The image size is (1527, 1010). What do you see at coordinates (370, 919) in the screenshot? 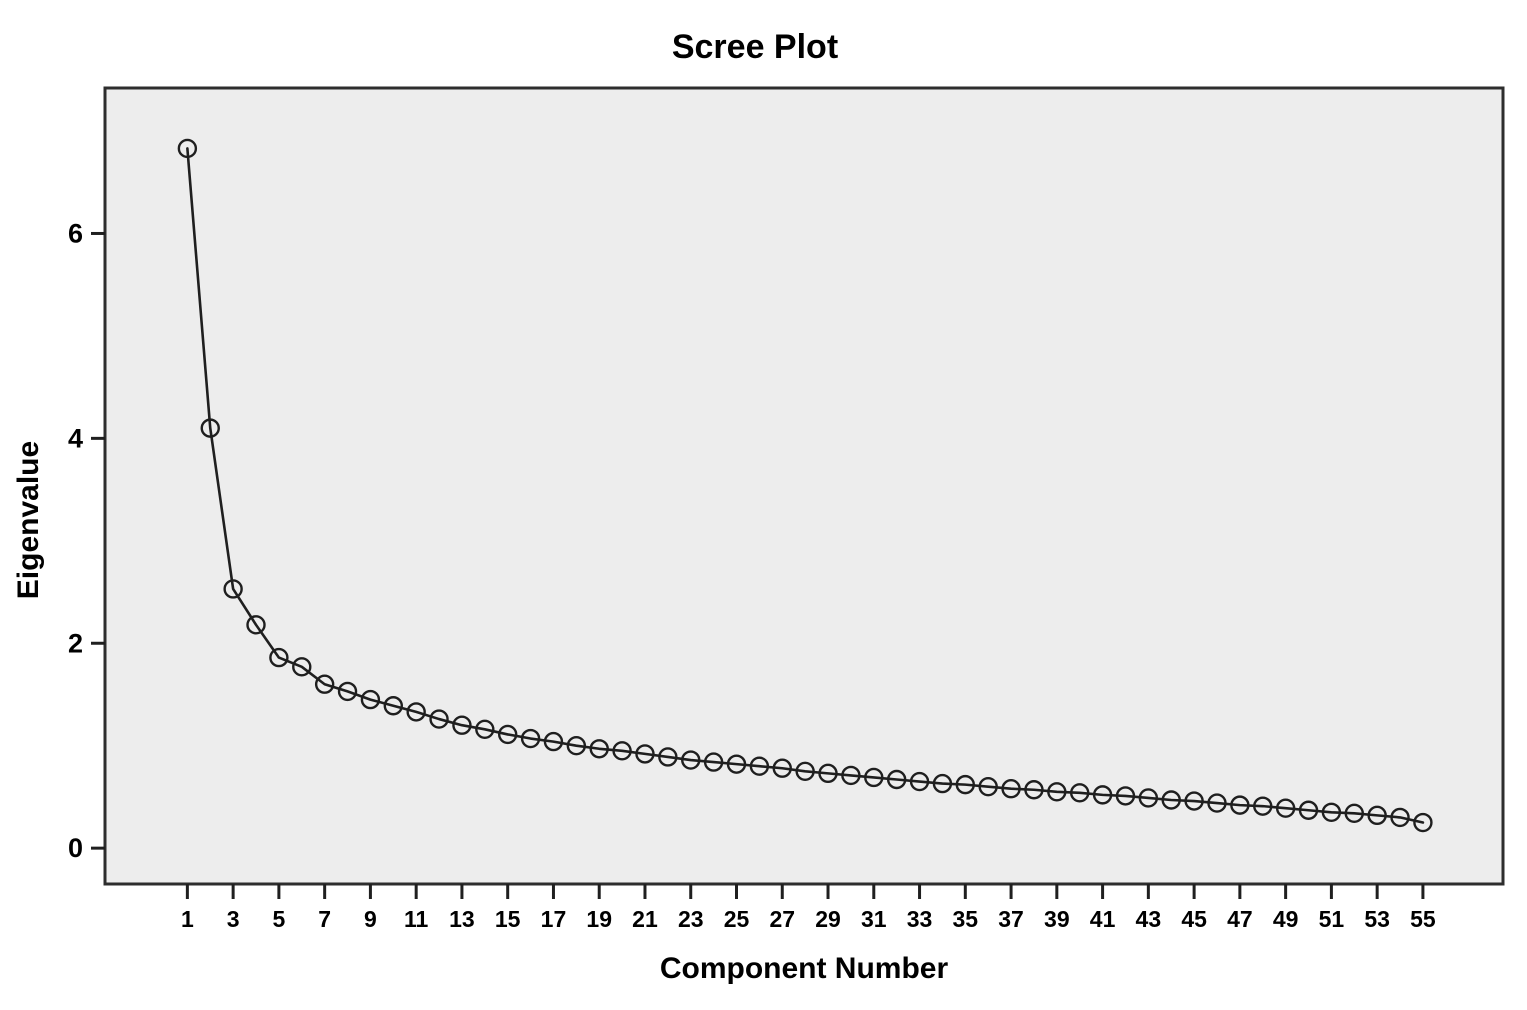
I see `x-tick-label: 9` at bounding box center [370, 919].